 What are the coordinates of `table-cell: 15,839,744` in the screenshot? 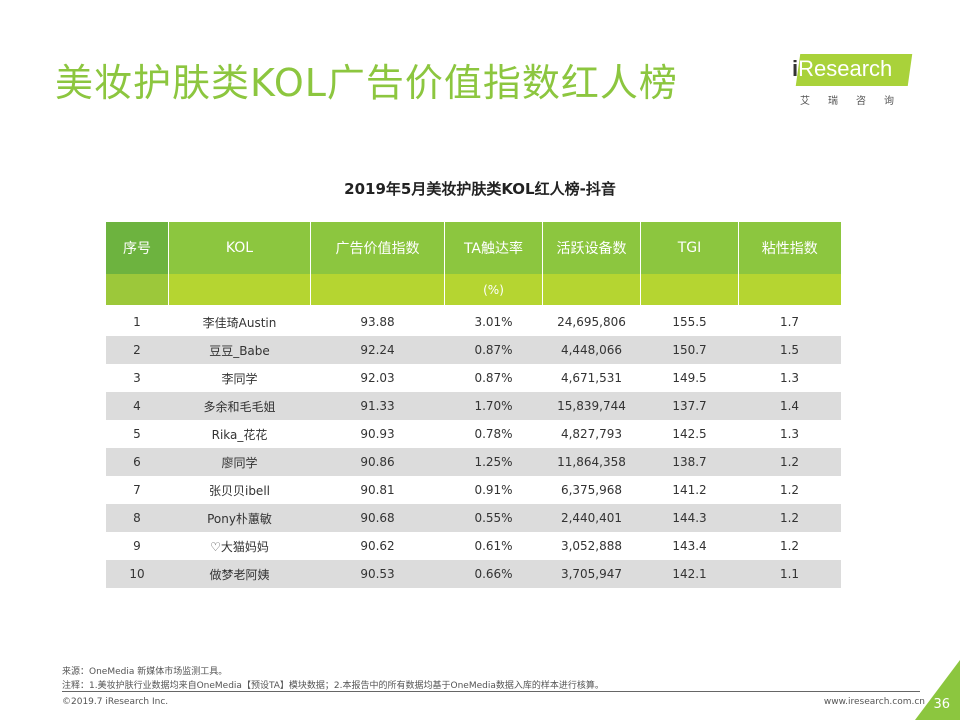 It's located at (591, 406).